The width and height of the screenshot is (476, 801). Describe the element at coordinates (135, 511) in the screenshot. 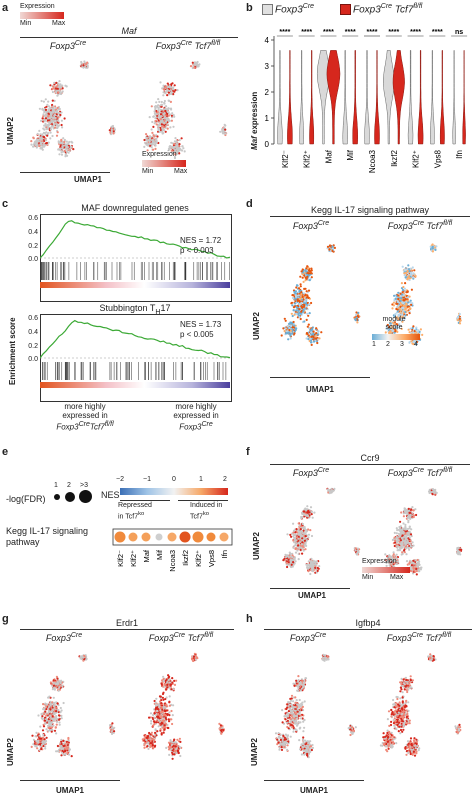

I see `repressed-label: Repressed in Tcf7ko` at that location.